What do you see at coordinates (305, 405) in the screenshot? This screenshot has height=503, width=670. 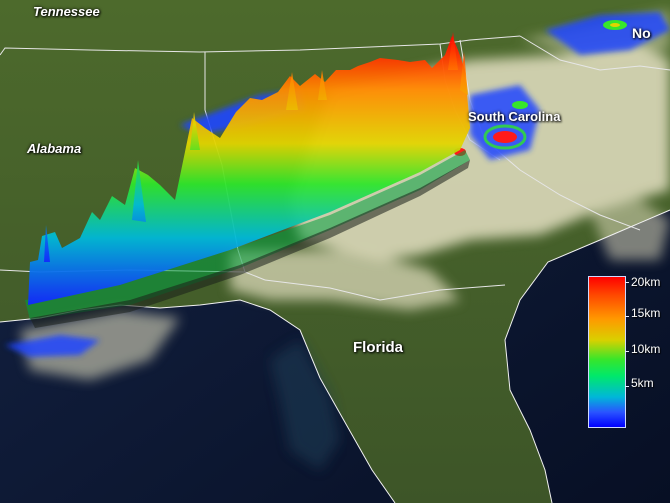 I see `gulf-shelf` at bounding box center [305, 405].